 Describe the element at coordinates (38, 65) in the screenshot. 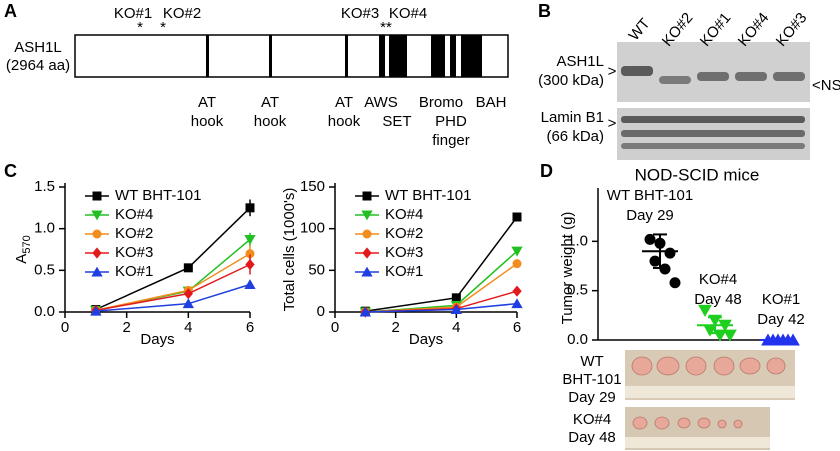

I see `label: (2964 aa)` at that location.